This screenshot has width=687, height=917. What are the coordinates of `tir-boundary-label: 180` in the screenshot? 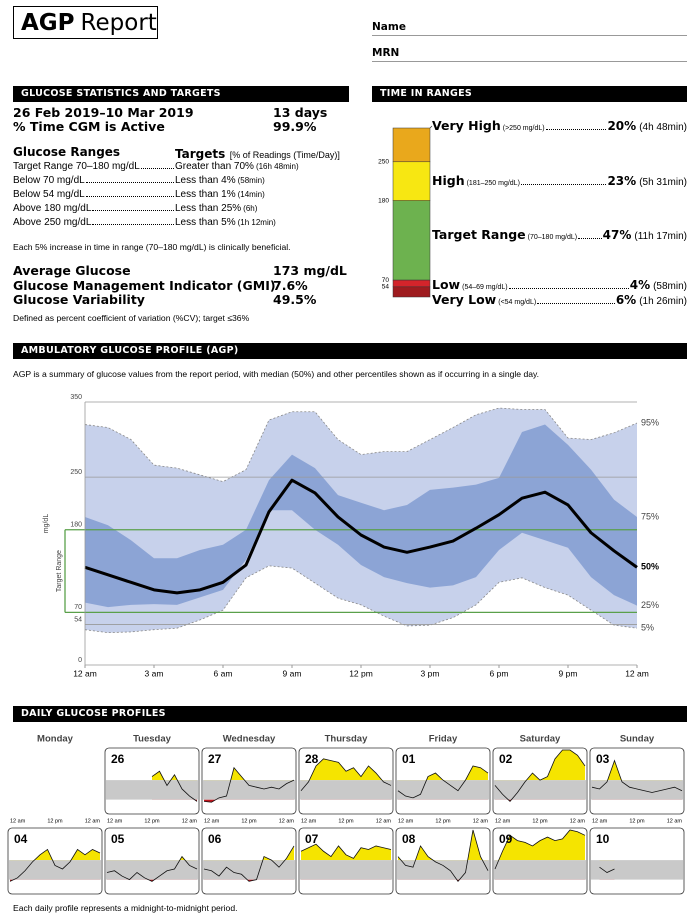 It's located at (383, 200).